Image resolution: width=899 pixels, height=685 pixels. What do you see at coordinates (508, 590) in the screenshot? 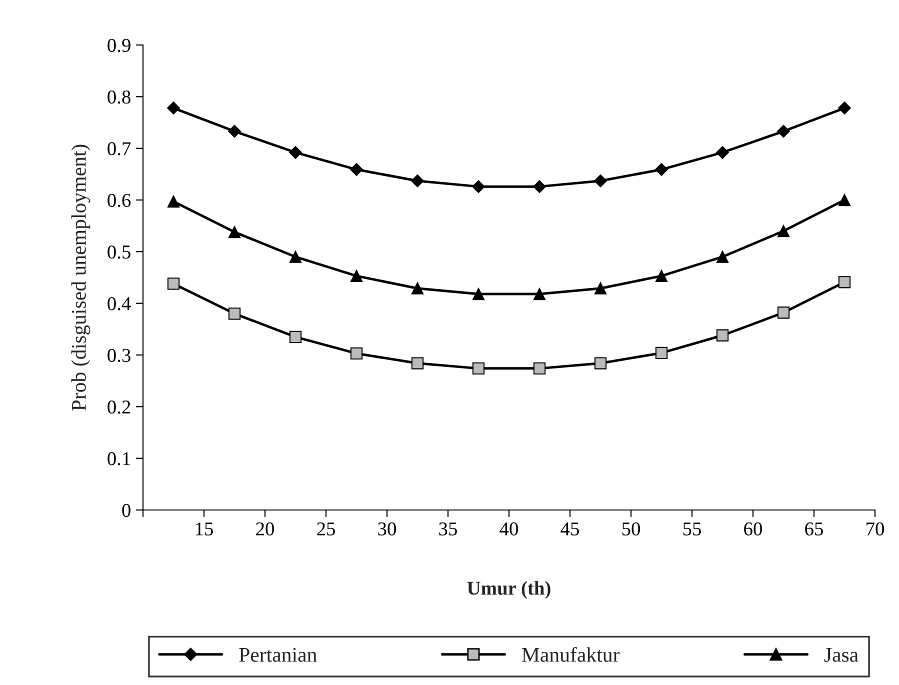
I see `x-axis-title: Umur (th)` at bounding box center [508, 590].